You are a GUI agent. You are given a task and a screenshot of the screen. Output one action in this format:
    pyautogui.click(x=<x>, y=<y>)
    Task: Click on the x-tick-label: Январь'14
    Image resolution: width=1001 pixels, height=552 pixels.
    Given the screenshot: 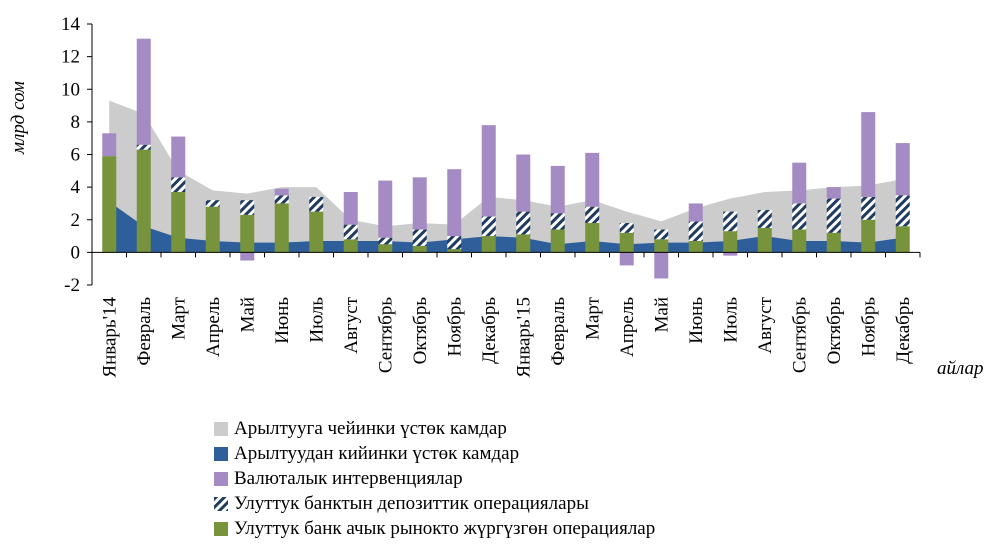 What is the action you would take?
    pyautogui.click(x=109, y=337)
    